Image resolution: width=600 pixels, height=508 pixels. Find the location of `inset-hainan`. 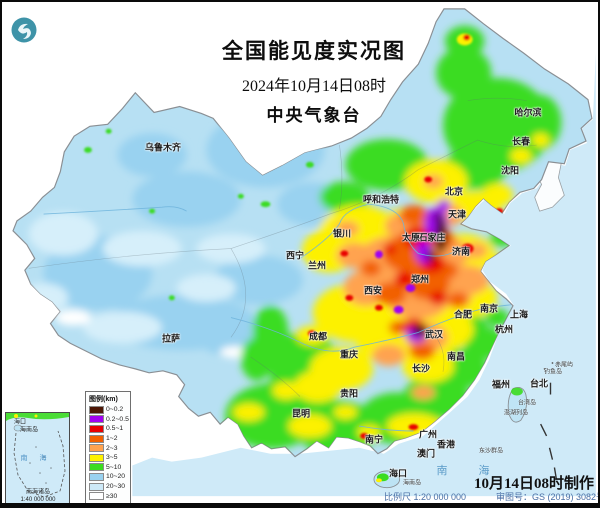

inset-hainan is located at coordinates (18, 428).